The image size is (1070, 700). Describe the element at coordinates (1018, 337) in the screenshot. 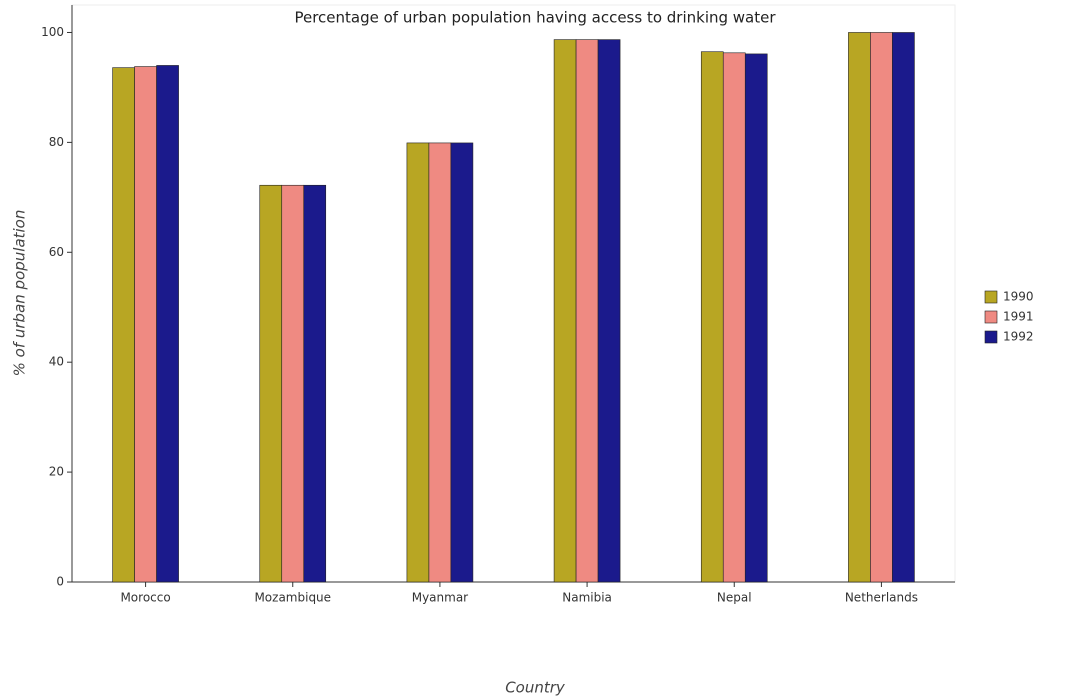

I see `legend-label: 1992` at that location.